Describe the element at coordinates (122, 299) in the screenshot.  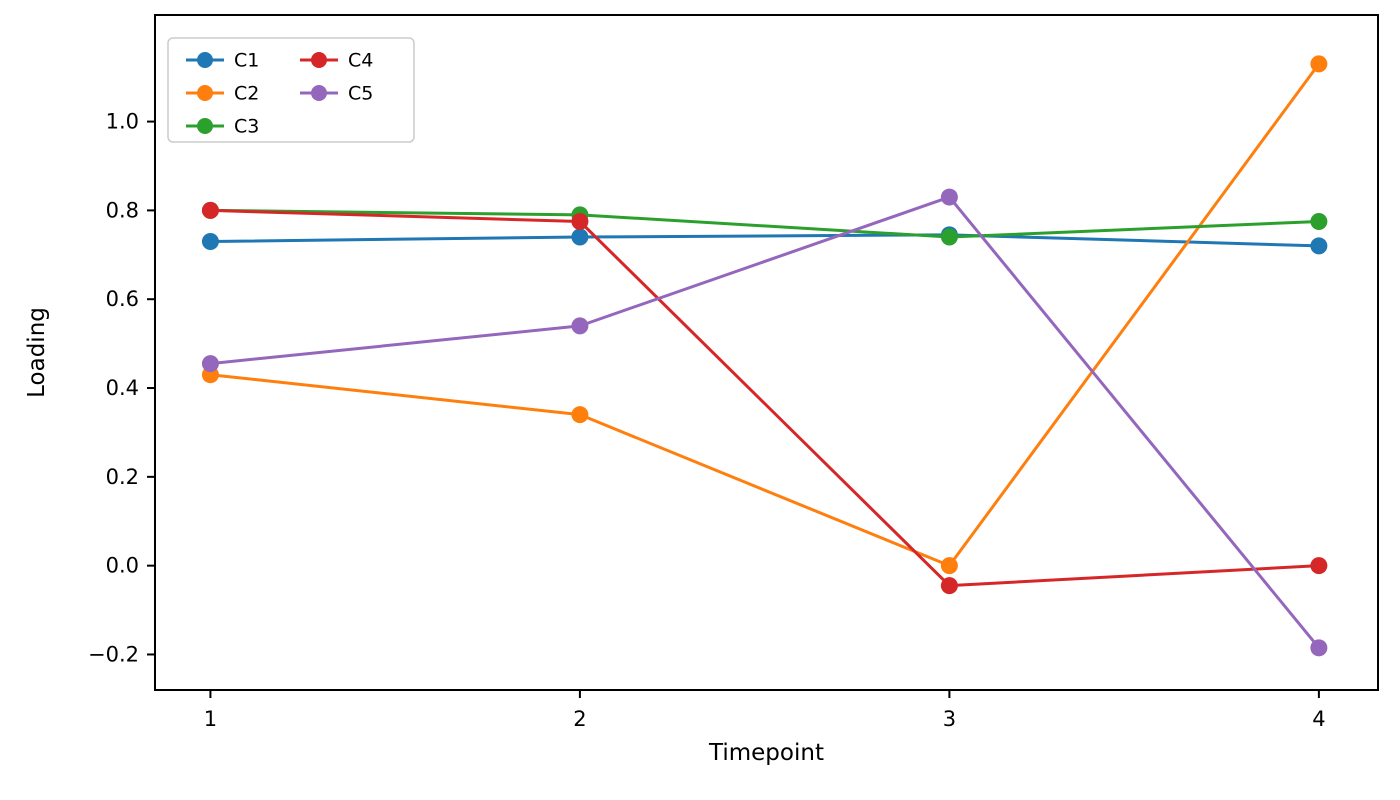
I see `y-tick-label: 0.6` at that location.